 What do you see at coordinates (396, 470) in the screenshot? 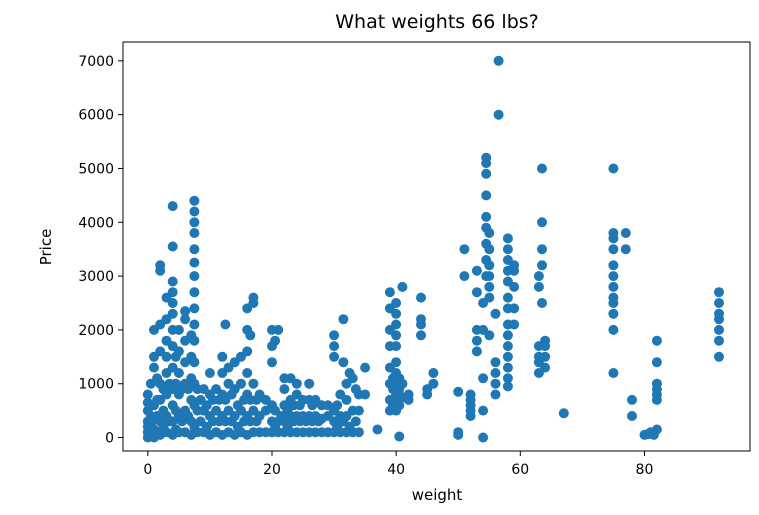
I see `x-tick-label: 40` at bounding box center [396, 470].